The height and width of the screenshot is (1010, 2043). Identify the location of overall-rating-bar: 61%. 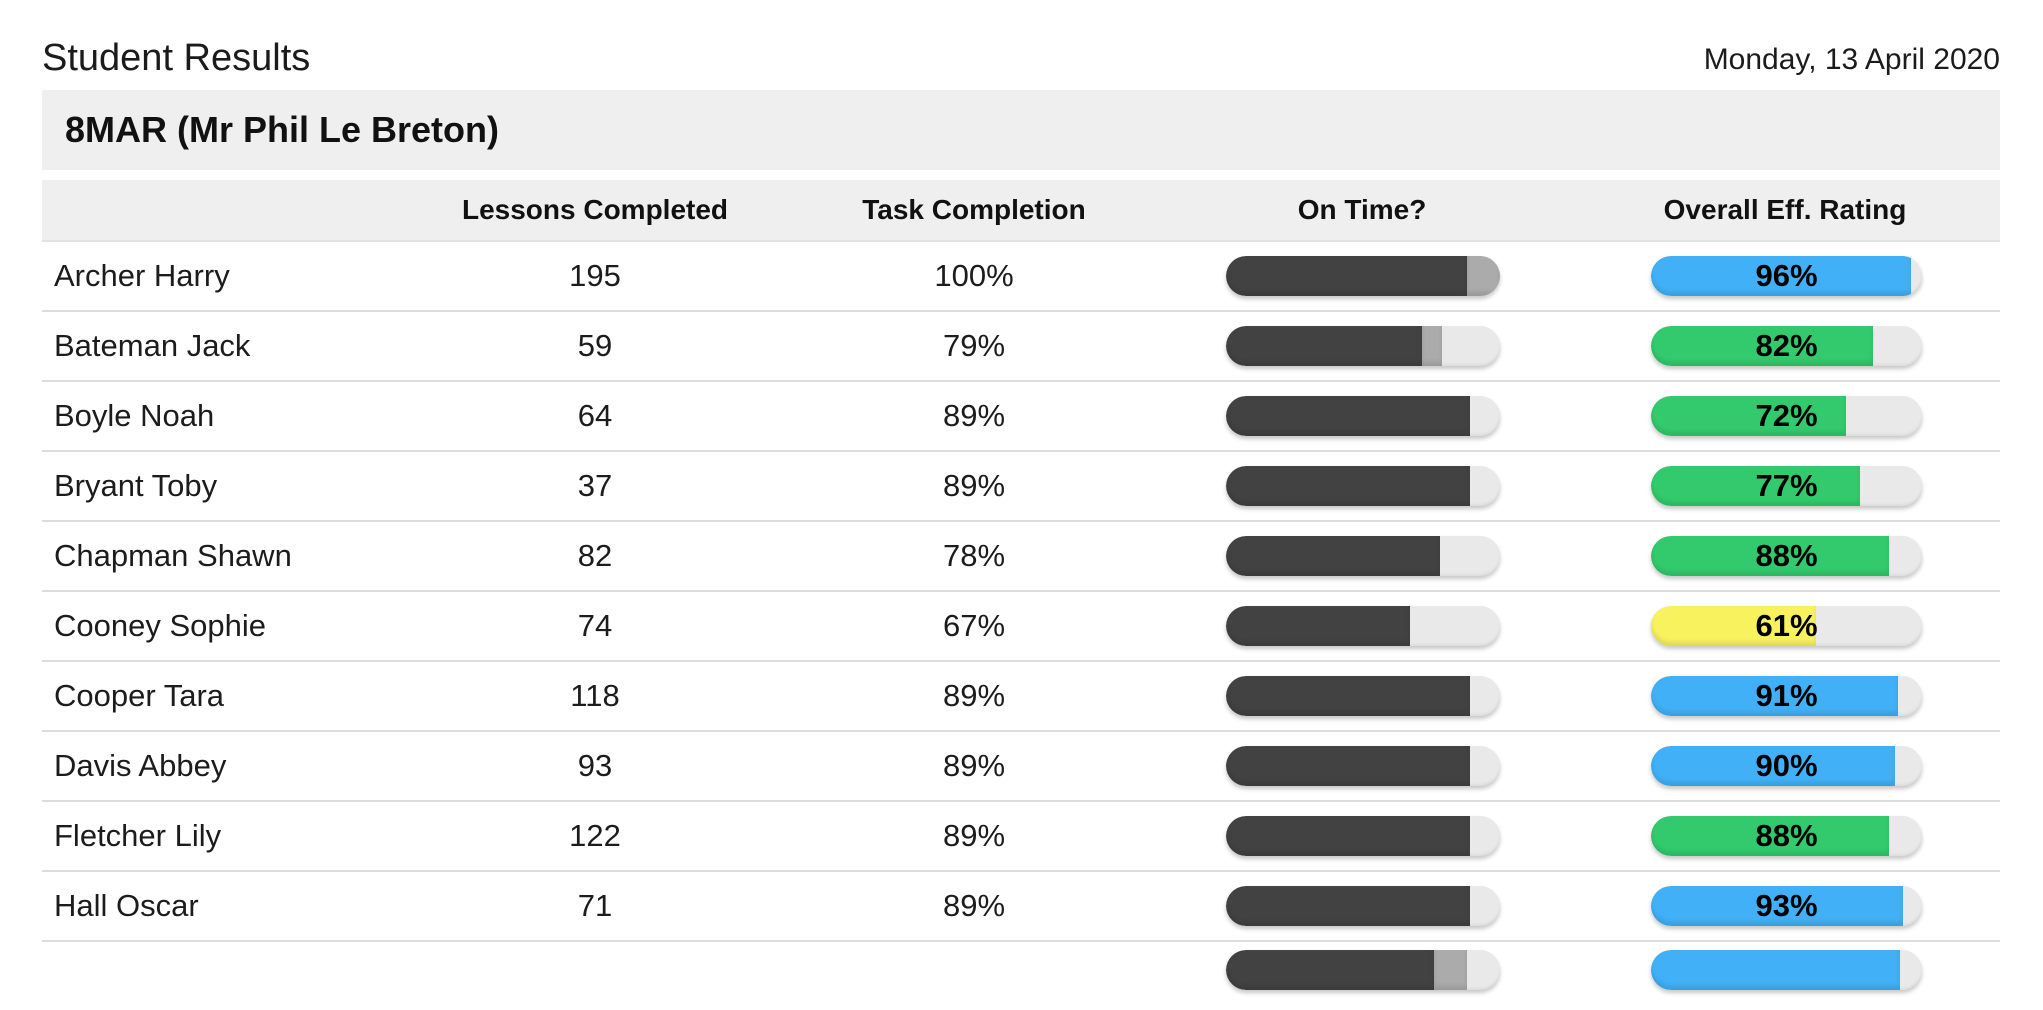
(1786, 626).